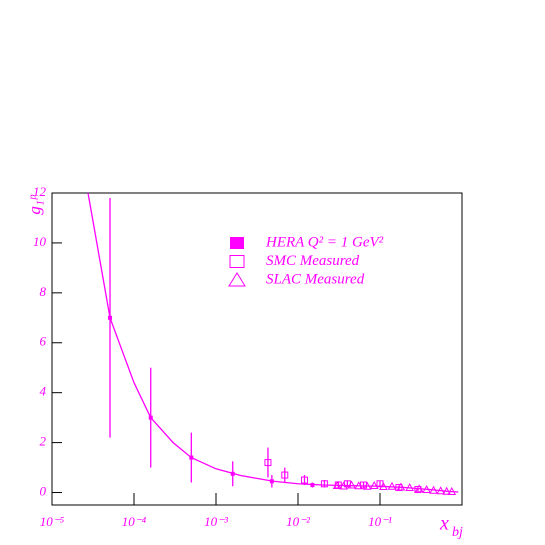 The width and height of the screenshot is (545, 545). Describe the element at coordinates (43, 291) in the screenshot. I see `y-tick-label: 8` at that location.